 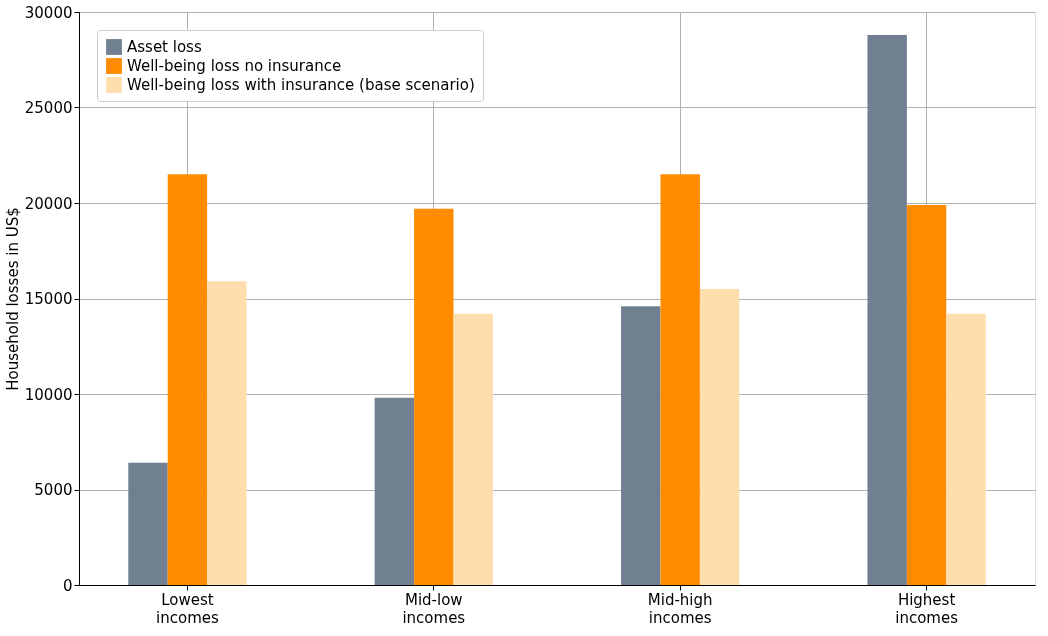 What do you see at coordinates (164, 47) in the screenshot?
I see `legend-label: Asset loss` at bounding box center [164, 47].